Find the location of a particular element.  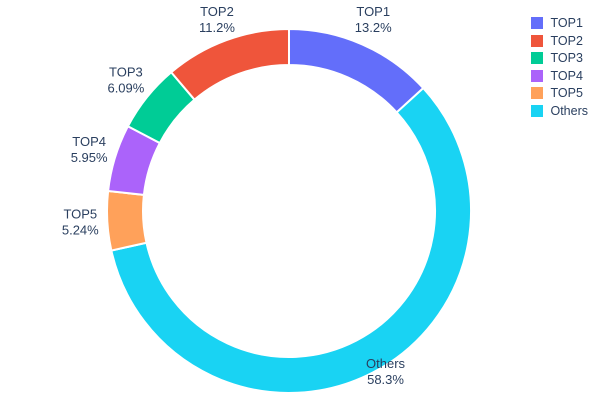

legend-swatch-top3 is located at coordinates (537, 58).